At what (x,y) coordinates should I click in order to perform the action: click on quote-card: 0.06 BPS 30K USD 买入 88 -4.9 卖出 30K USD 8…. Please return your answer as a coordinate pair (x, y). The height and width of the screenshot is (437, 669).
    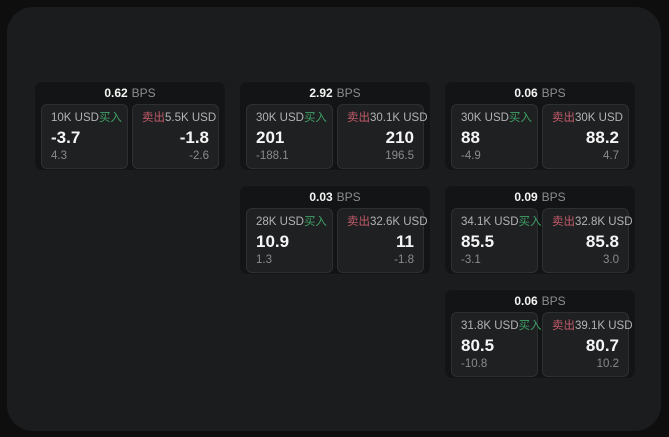
    Looking at the image, I should click on (540, 126).